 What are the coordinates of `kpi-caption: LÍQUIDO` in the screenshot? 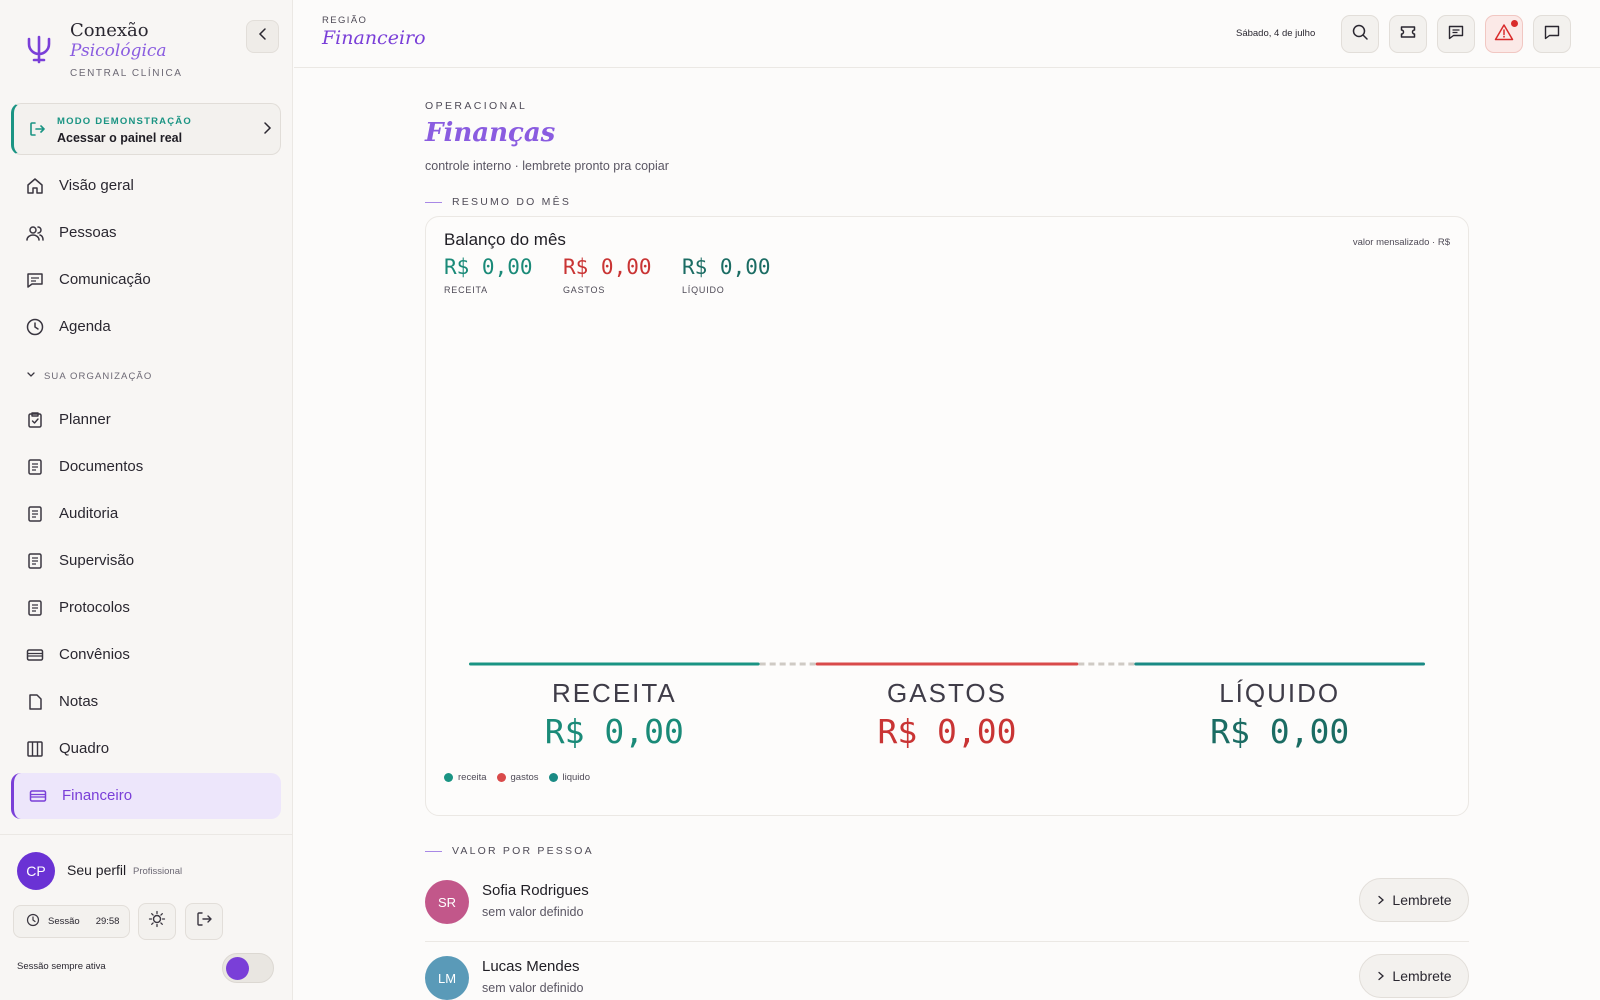 It's located at (703, 290).